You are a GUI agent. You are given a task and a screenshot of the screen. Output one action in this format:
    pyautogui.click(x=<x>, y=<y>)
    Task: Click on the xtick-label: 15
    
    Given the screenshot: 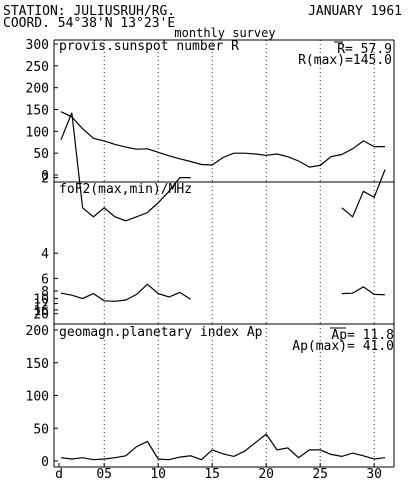 What is the action you would take?
    pyautogui.click(x=212, y=473)
    